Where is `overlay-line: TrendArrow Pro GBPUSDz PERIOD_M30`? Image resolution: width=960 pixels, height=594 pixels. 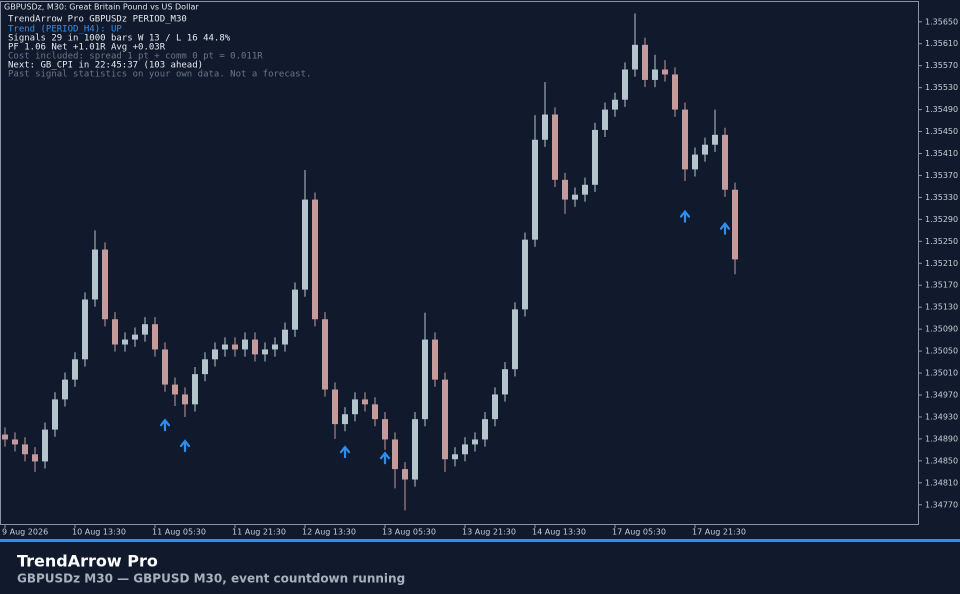
overlay-line: TrendArrow Pro GBPUSDz PERIOD_M30 is located at coordinates (97, 20).